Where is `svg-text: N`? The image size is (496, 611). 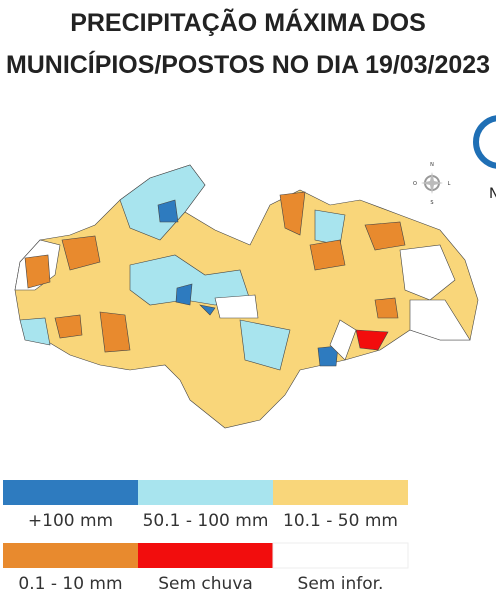 svg-text: N is located at coordinates (492, 194).